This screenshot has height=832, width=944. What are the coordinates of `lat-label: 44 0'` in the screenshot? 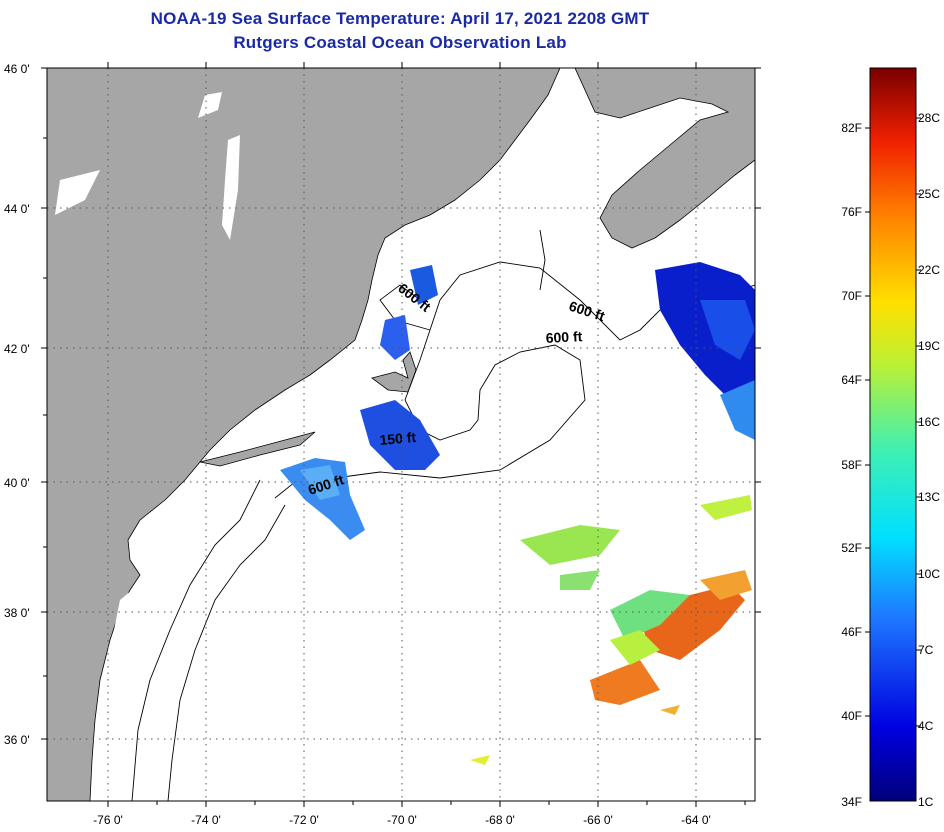 It's located at (17, 209).